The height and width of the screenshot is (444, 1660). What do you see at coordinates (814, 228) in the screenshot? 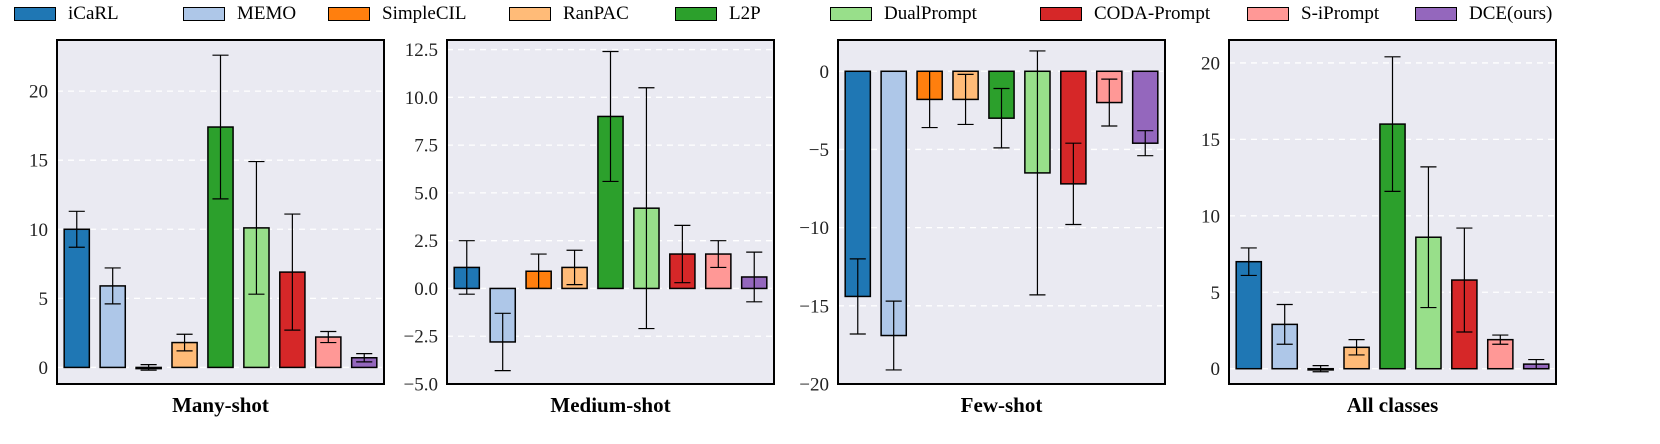
I see `y-tick-label: −10` at bounding box center [814, 228].